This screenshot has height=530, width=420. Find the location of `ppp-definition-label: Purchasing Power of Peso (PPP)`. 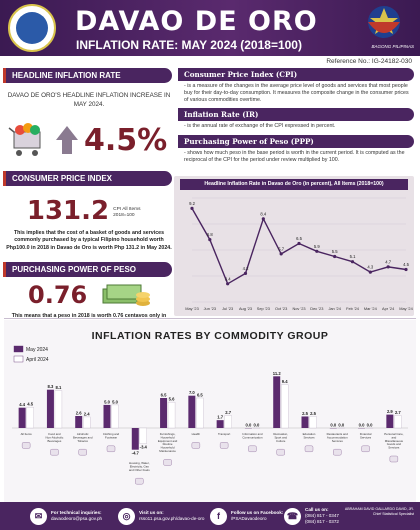

ppp-definition-label: Purchasing Power of Peso (PPP) is located at coordinates (296, 141).